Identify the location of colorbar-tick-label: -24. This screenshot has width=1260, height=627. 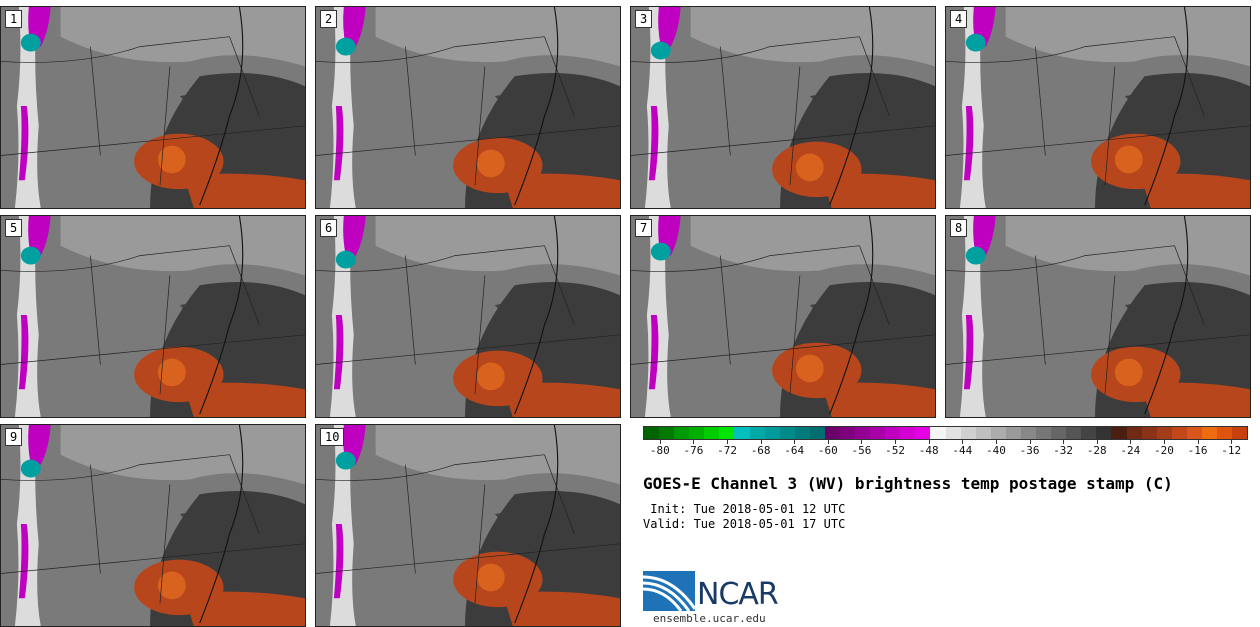
(1130, 450).